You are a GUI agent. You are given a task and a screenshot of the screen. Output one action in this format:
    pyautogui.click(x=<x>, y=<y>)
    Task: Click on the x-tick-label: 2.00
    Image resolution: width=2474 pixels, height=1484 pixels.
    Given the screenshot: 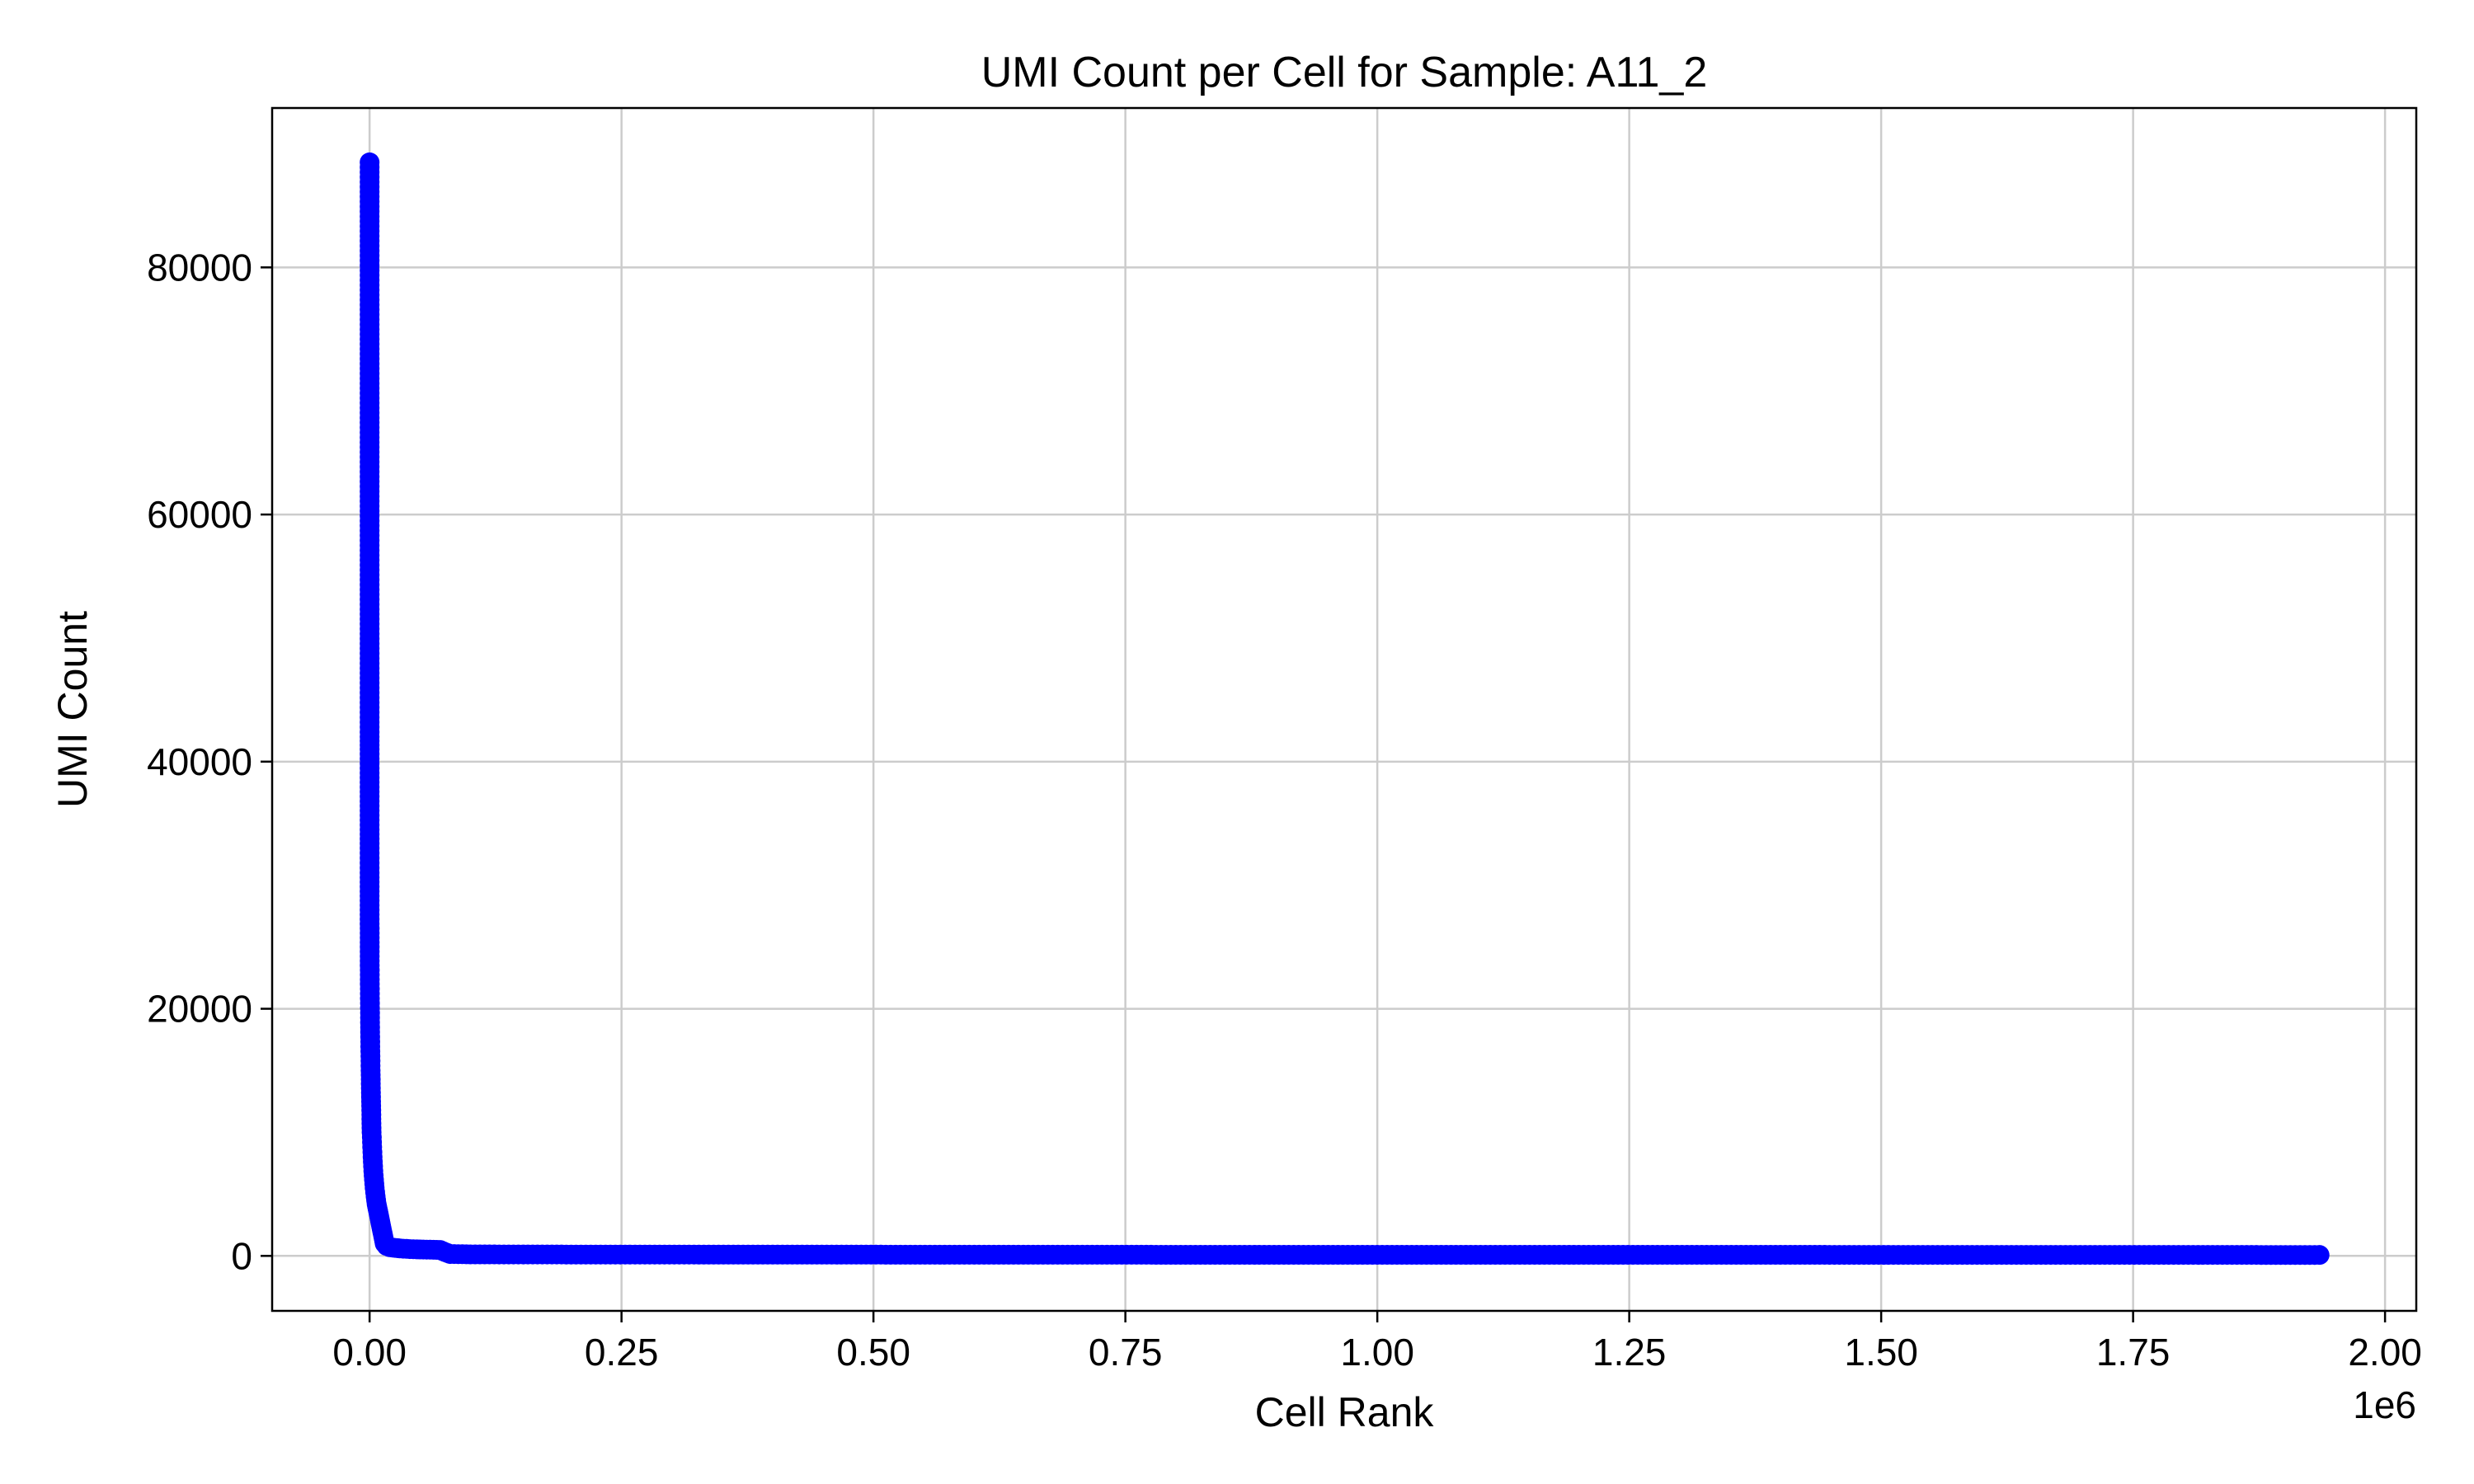 What is the action you would take?
    pyautogui.click(x=2385, y=1352)
    